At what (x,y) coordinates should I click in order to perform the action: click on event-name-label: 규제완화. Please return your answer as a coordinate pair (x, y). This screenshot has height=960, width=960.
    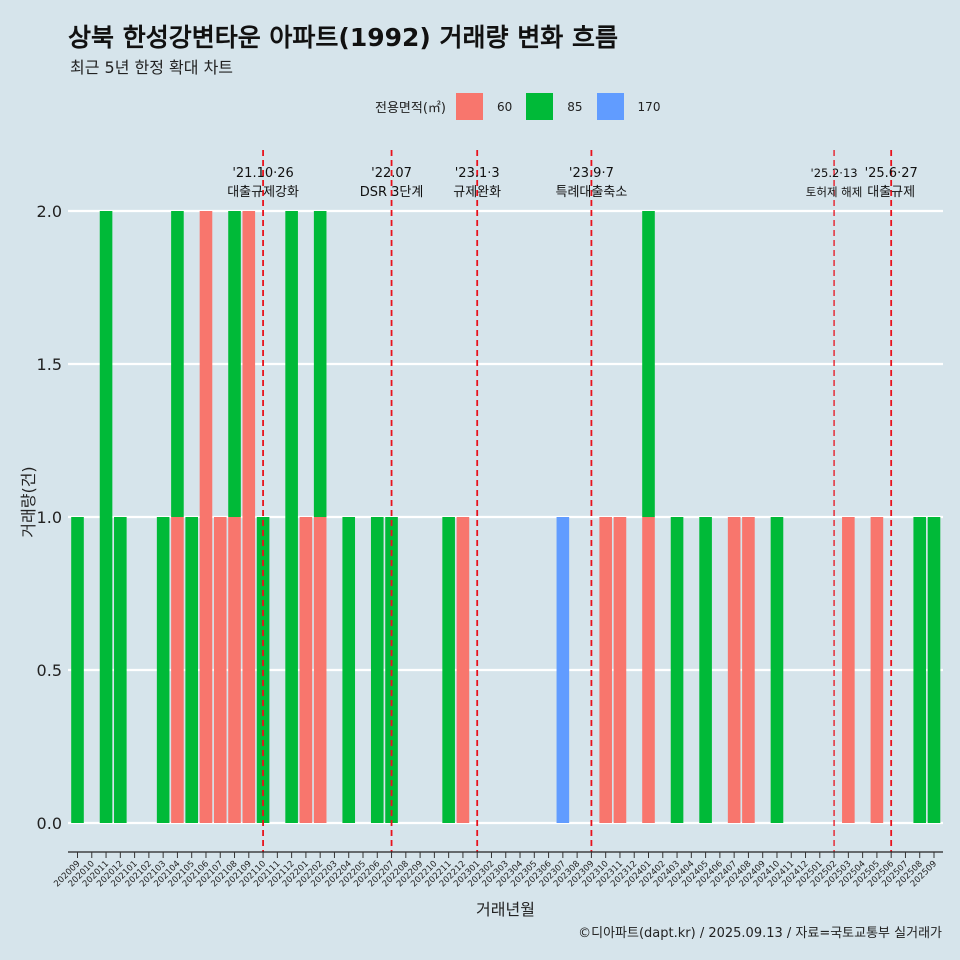
    Looking at the image, I should click on (477, 192).